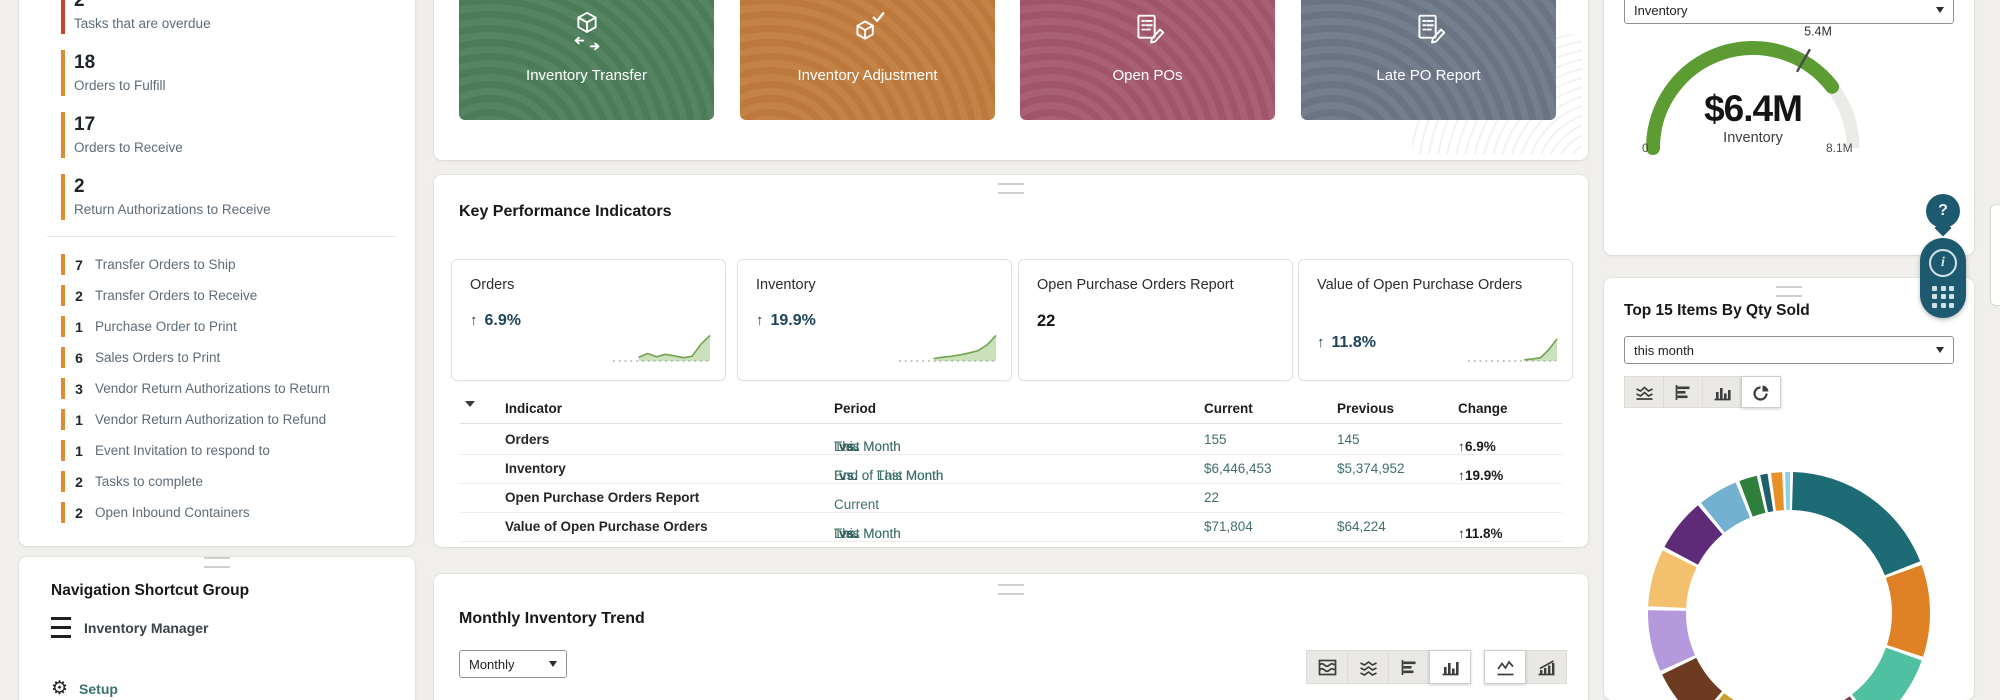 The height and width of the screenshot is (700, 2000). I want to click on tile-label: Inventory Adjustment, so click(867, 75).